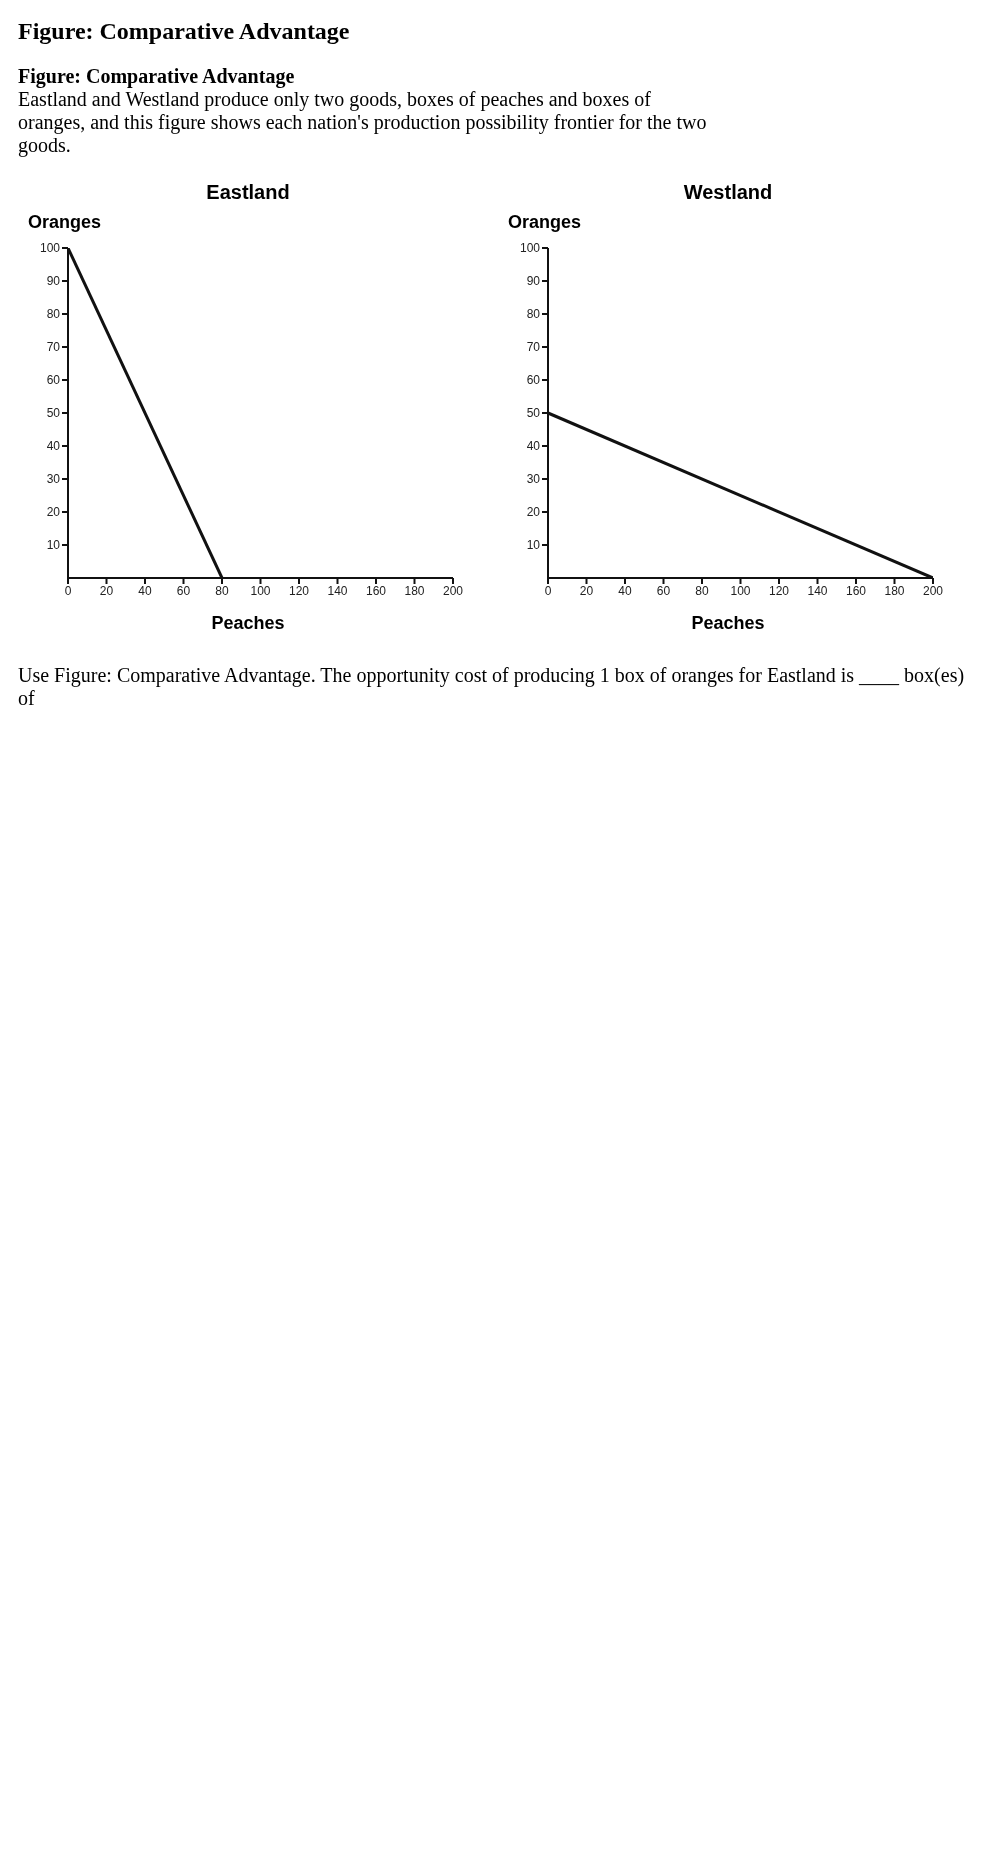 Image resolution: width=993 pixels, height=1867 pixels. Describe the element at coordinates (363, 122) in the screenshot. I see `text: Eastland and Westland produce only two goods, boxes of peaches and boxes of oranges, and this figure shows each nation's production possibility frontier for the two goods.` at that location.